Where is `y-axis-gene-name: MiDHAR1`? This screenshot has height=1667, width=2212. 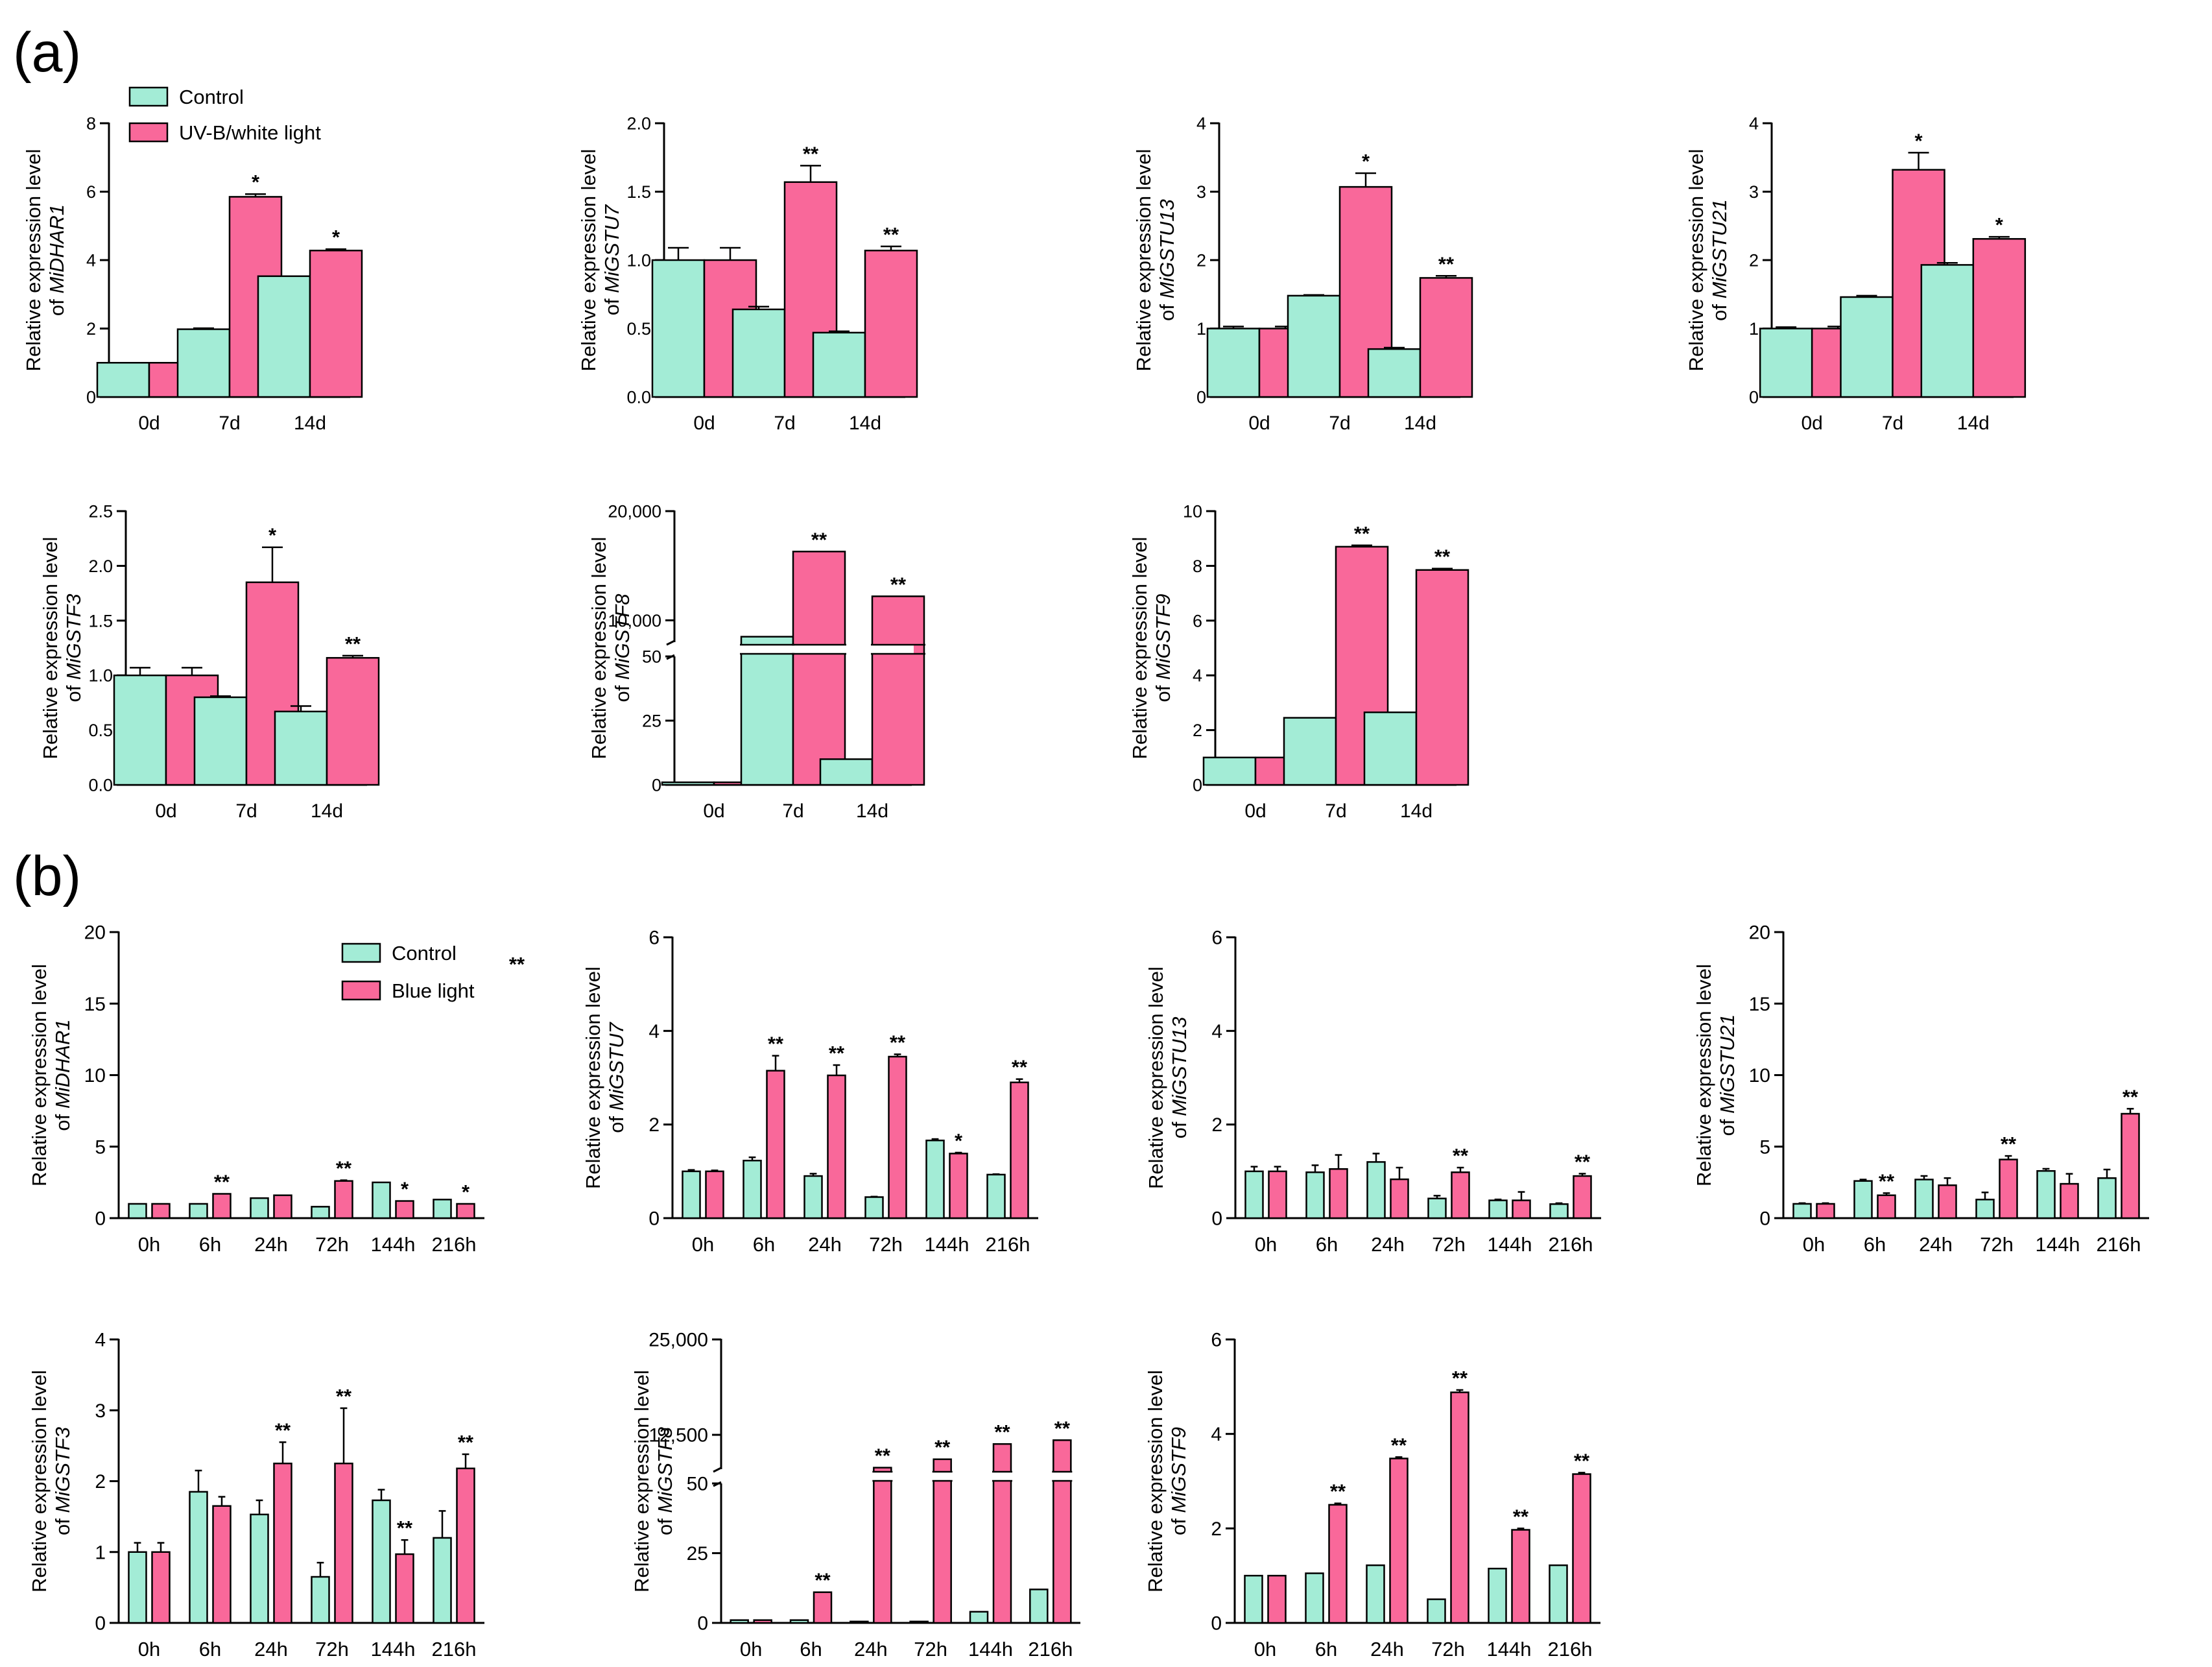
y-axis-gene-name: MiDHAR1 is located at coordinates (56, 249).